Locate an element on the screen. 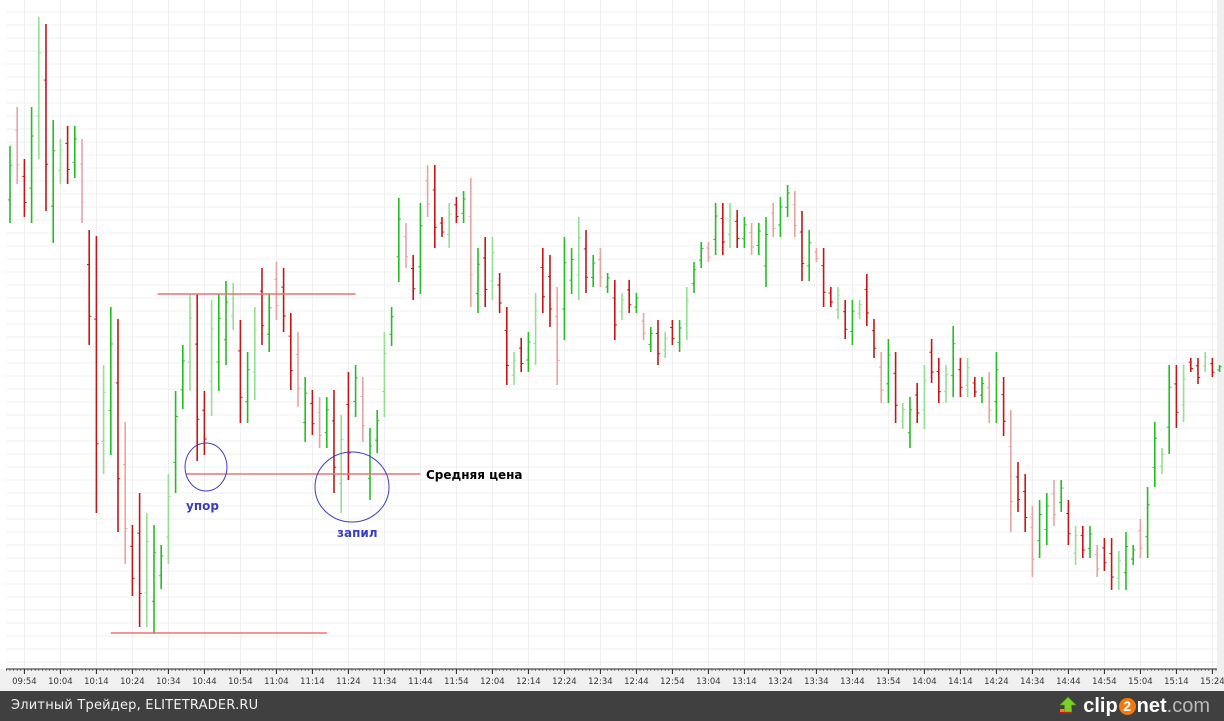 The width and height of the screenshot is (1224, 721). x-tick-label: 13:34 is located at coordinates (816, 682).